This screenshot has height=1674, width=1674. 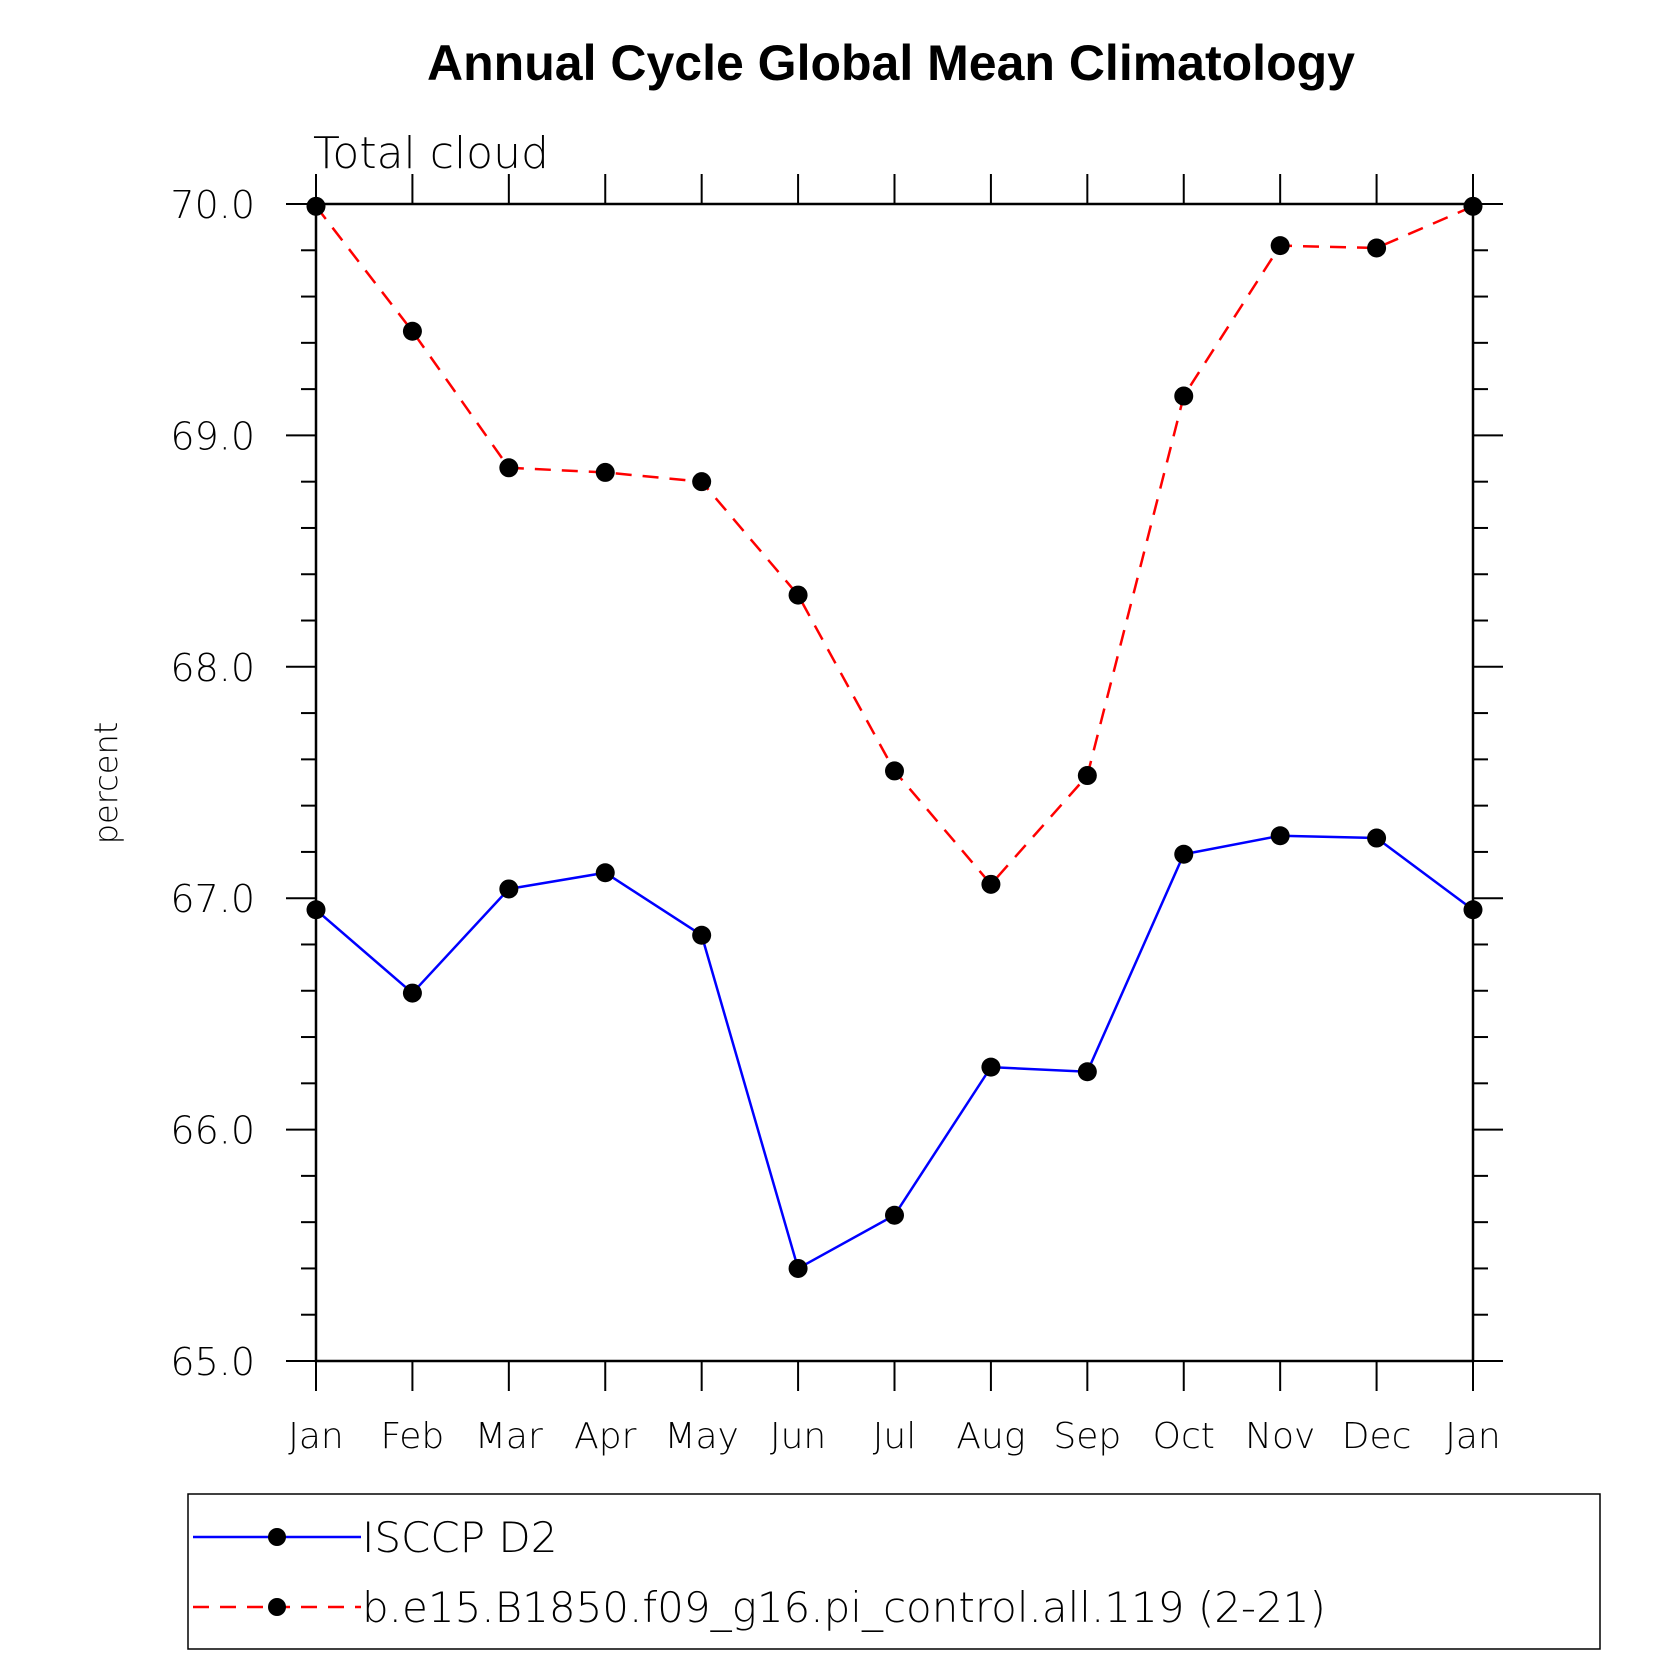 I want to click on x-tick-label: Nov, so click(x=1280, y=1436).